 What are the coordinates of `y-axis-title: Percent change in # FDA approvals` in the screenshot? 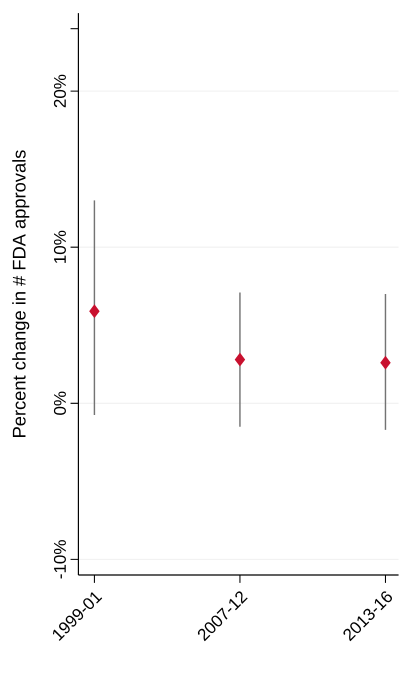 It's located at (21, 293).